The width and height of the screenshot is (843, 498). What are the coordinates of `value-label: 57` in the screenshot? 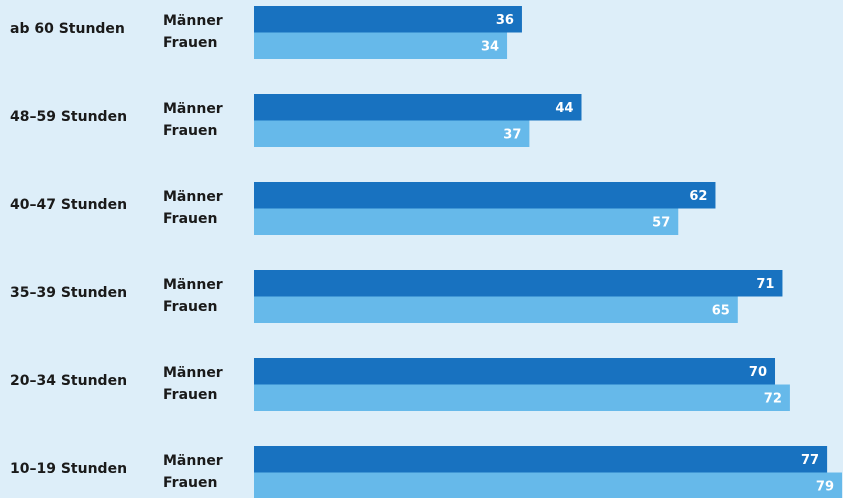 It's located at (661, 222).